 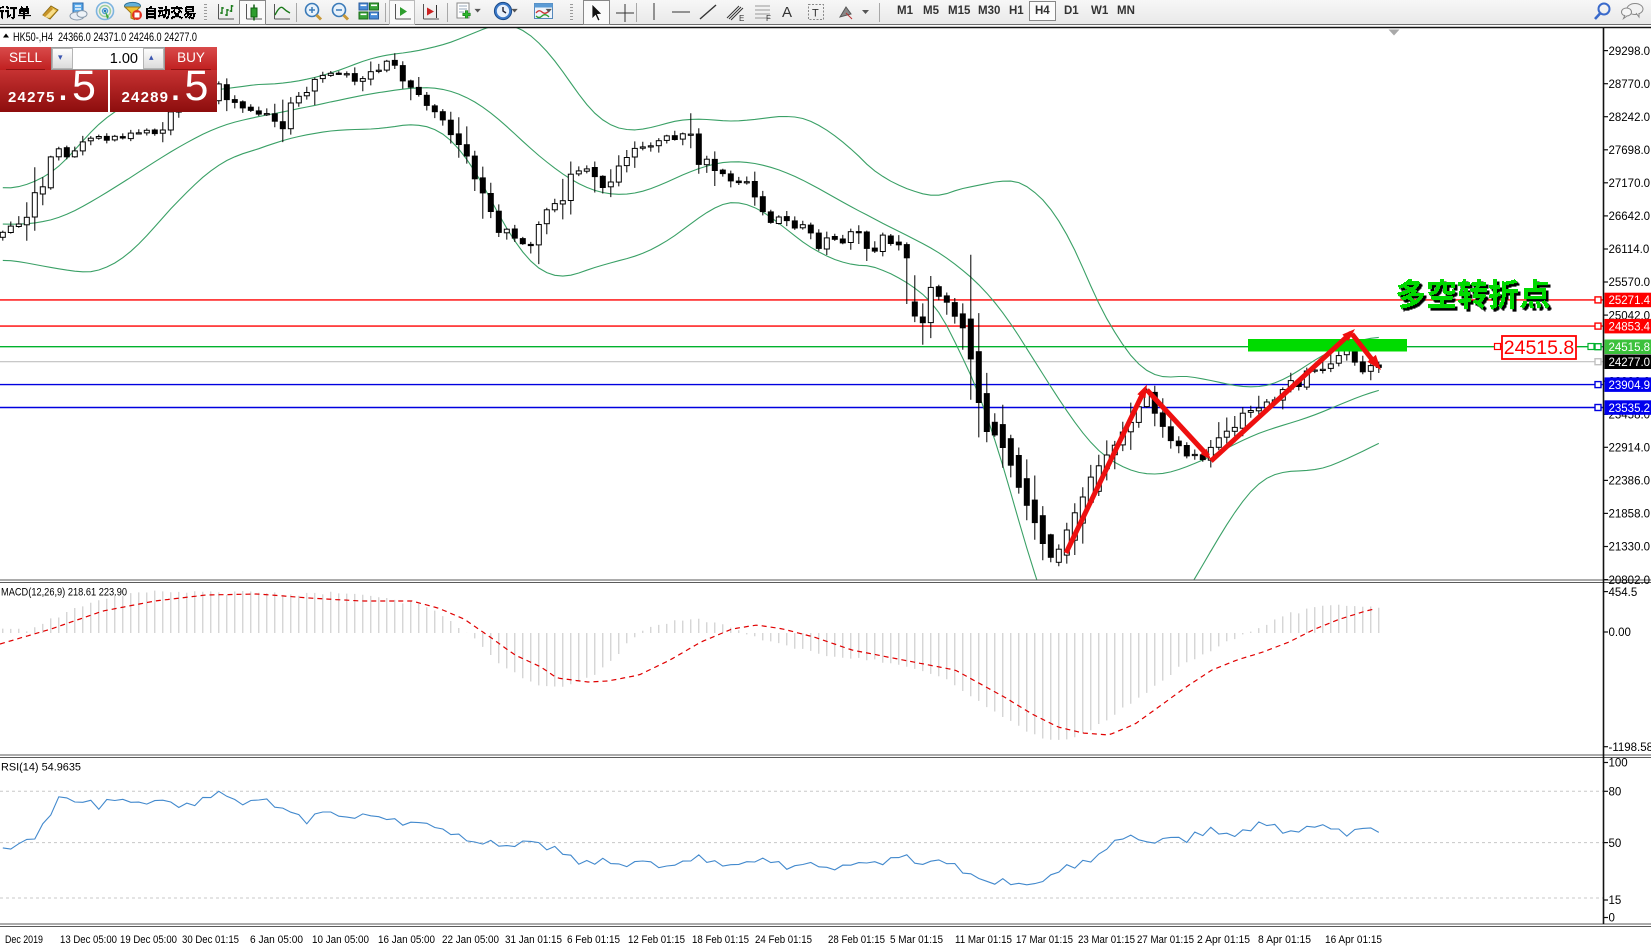 I want to click on svg-text: 15, so click(x=1615, y=901).